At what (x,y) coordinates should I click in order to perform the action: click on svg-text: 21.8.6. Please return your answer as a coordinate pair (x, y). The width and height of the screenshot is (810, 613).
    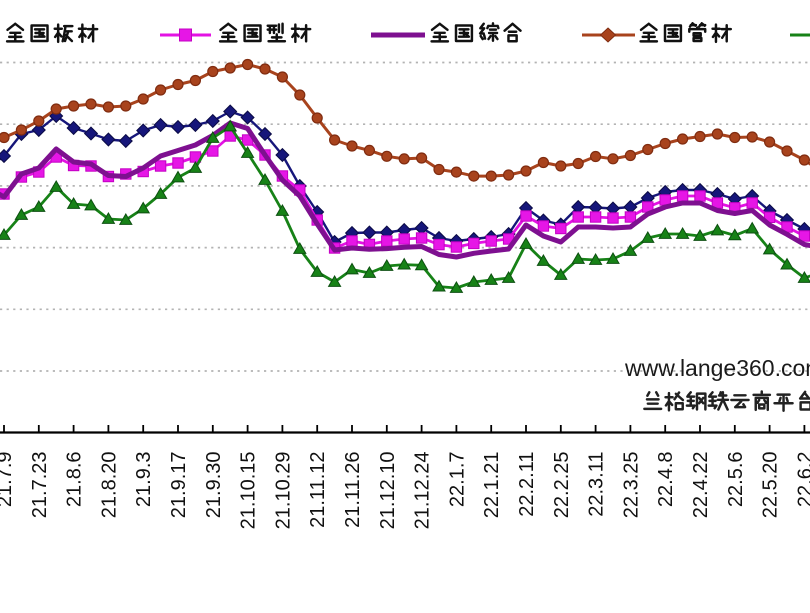
    Looking at the image, I should click on (75, 480).